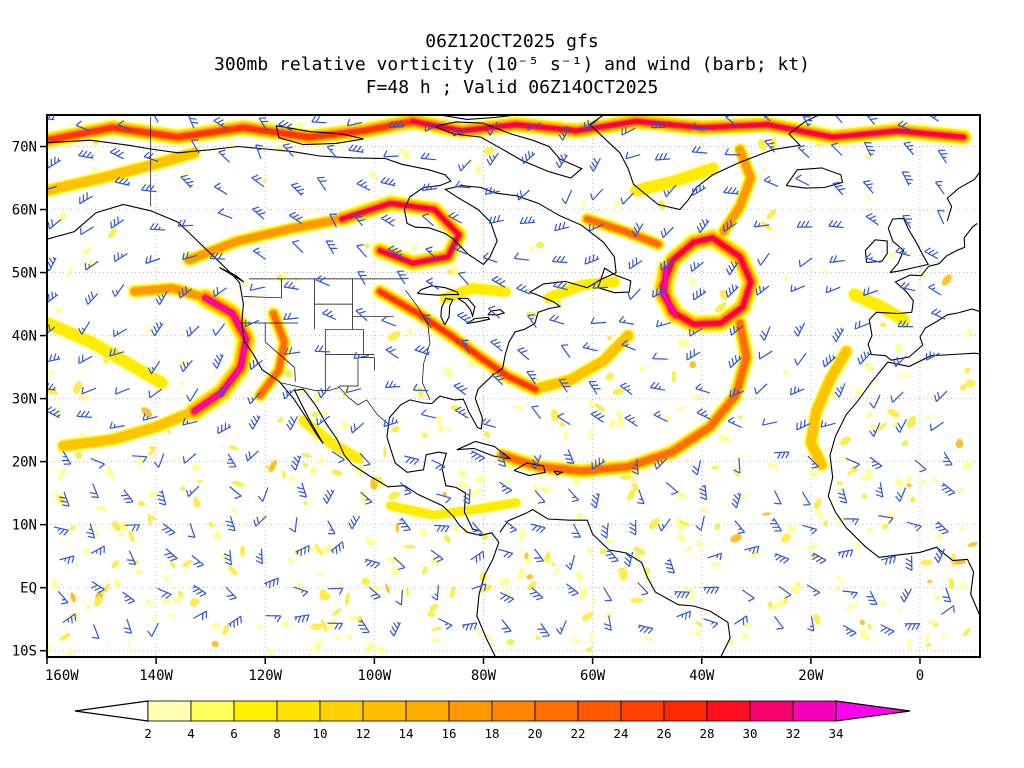  Describe the element at coordinates (512, 41) in the screenshot. I see `title-line-1: 06Z12OCT2025 gfs` at that location.